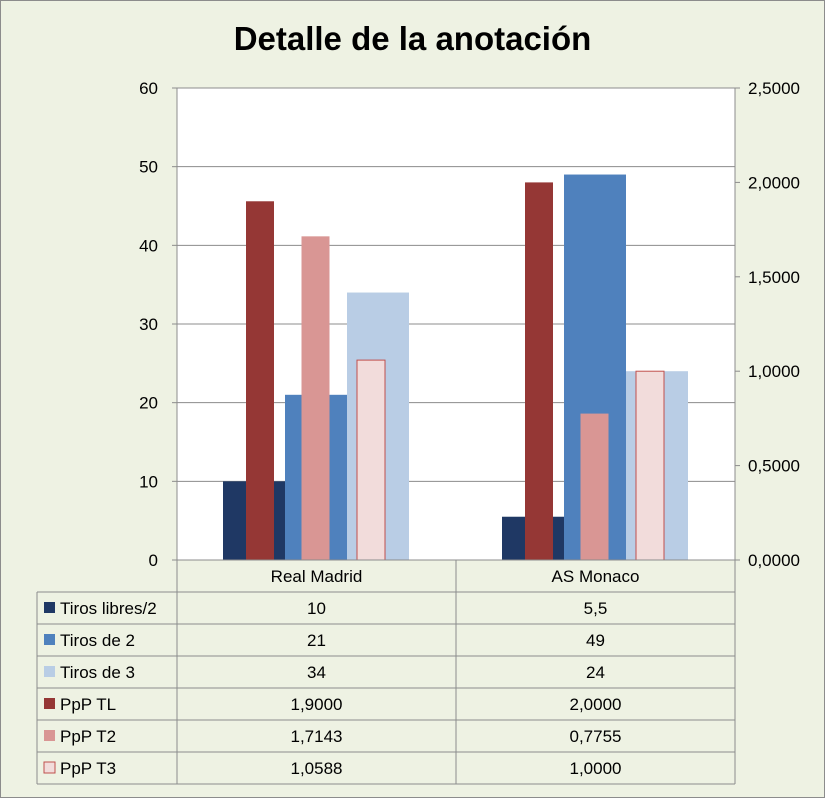  Describe the element at coordinates (88, 704) in the screenshot. I see `legend-label: PpP TL` at that location.